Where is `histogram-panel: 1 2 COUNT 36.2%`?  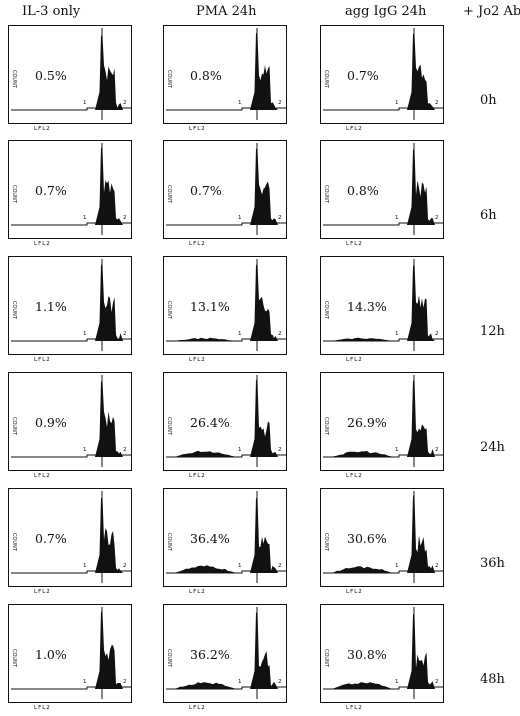 histogram-panel: 1 2 COUNT 36.2% is located at coordinates (225, 653).